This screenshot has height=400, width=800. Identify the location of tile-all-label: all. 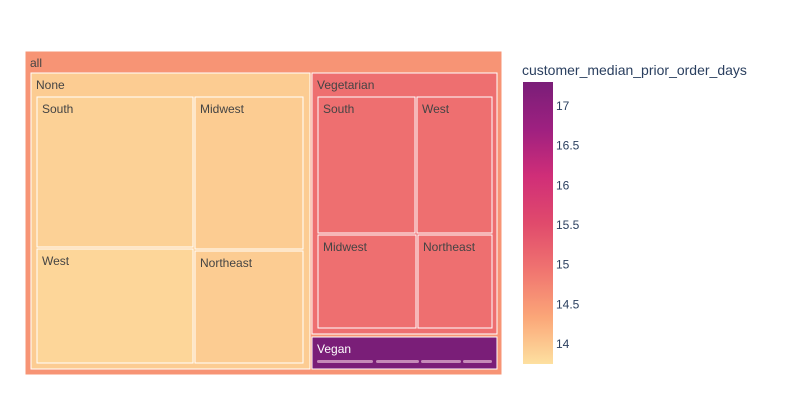
(36, 63).